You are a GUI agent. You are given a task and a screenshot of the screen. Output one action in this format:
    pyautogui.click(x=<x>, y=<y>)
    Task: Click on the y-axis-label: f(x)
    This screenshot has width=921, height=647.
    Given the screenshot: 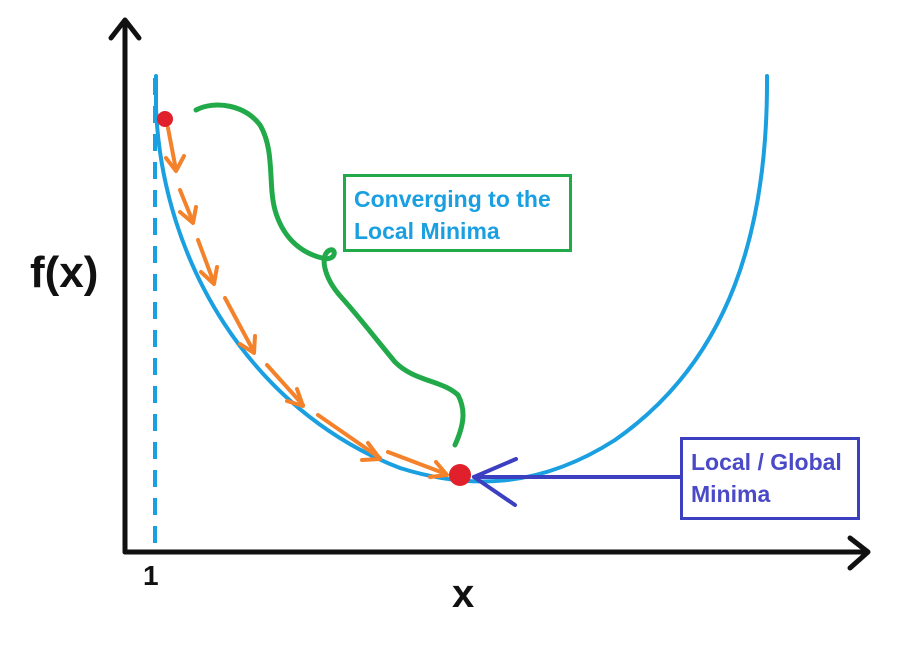 What is the action you would take?
    pyautogui.click(x=64, y=272)
    